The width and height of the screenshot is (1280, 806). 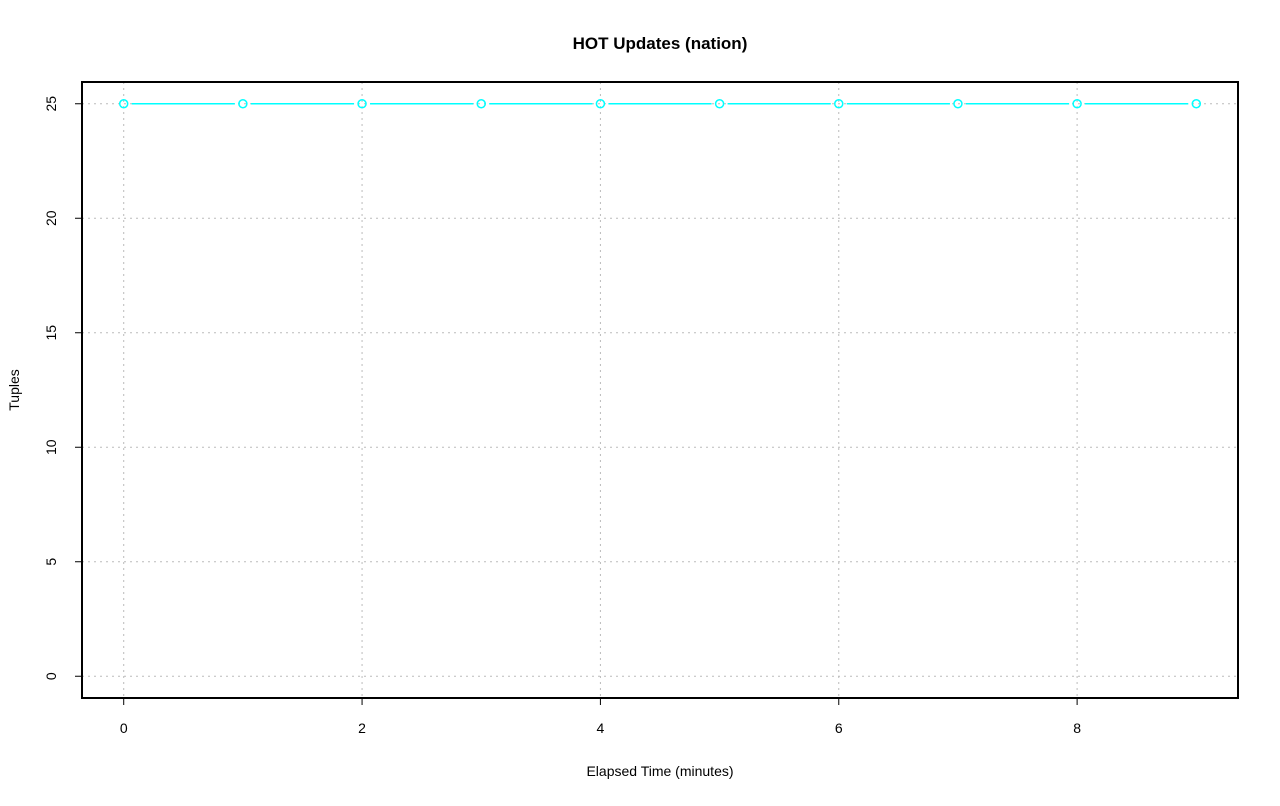 What do you see at coordinates (362, 728) in the screenshot?
I see `x-tick-label: 2` at bounding box center [362, 728].